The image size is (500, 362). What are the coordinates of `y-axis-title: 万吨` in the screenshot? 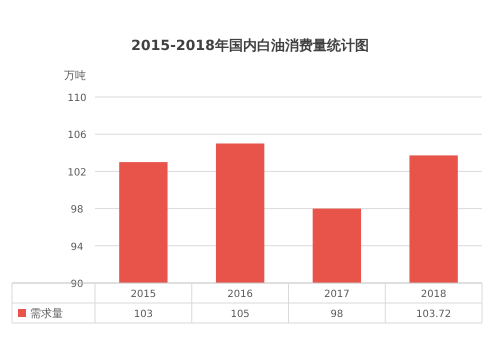 It's located at (75, 75).